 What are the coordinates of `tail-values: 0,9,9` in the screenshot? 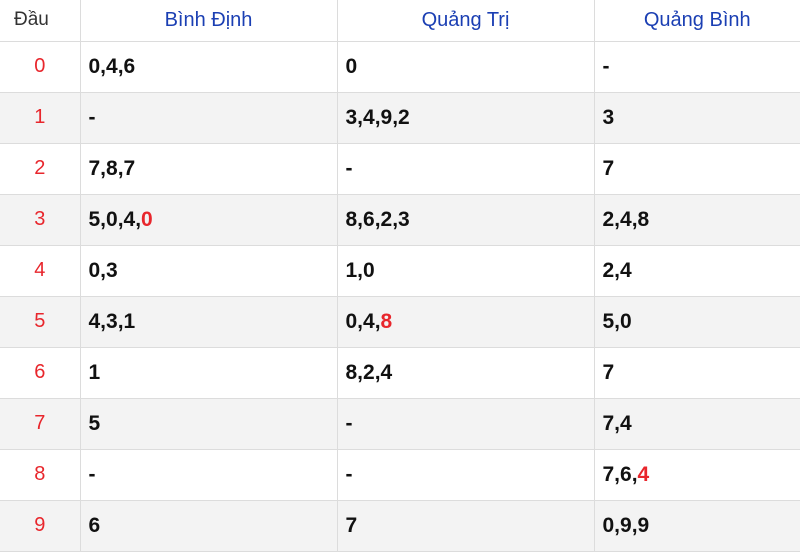 It's located at (626, 525).